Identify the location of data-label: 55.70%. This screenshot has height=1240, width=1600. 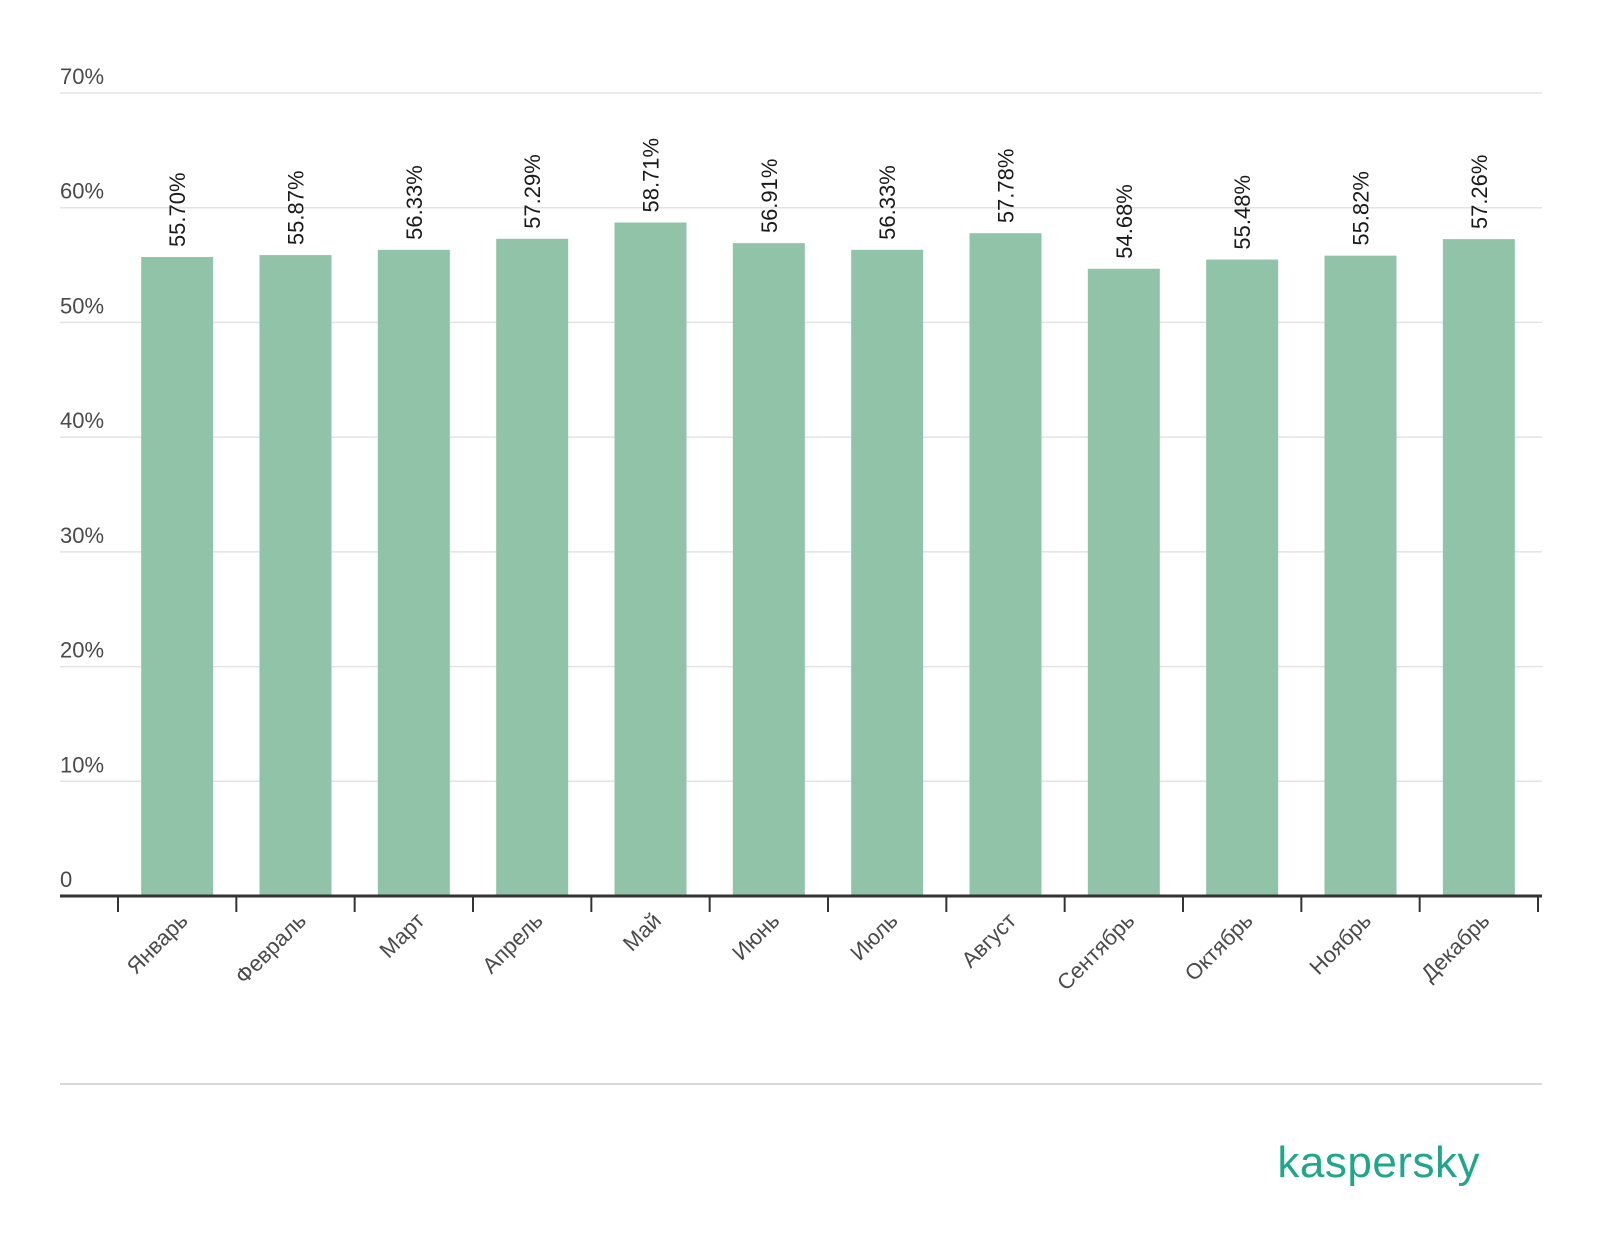
(177, 209).